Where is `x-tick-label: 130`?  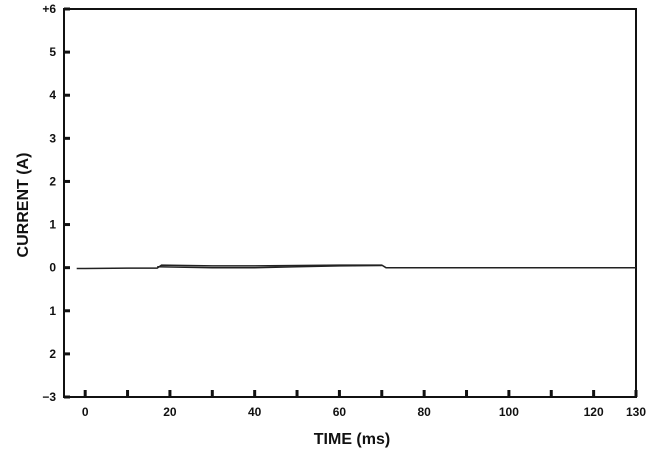 x-tick-label: 130 is located at coordinates (636, 412).